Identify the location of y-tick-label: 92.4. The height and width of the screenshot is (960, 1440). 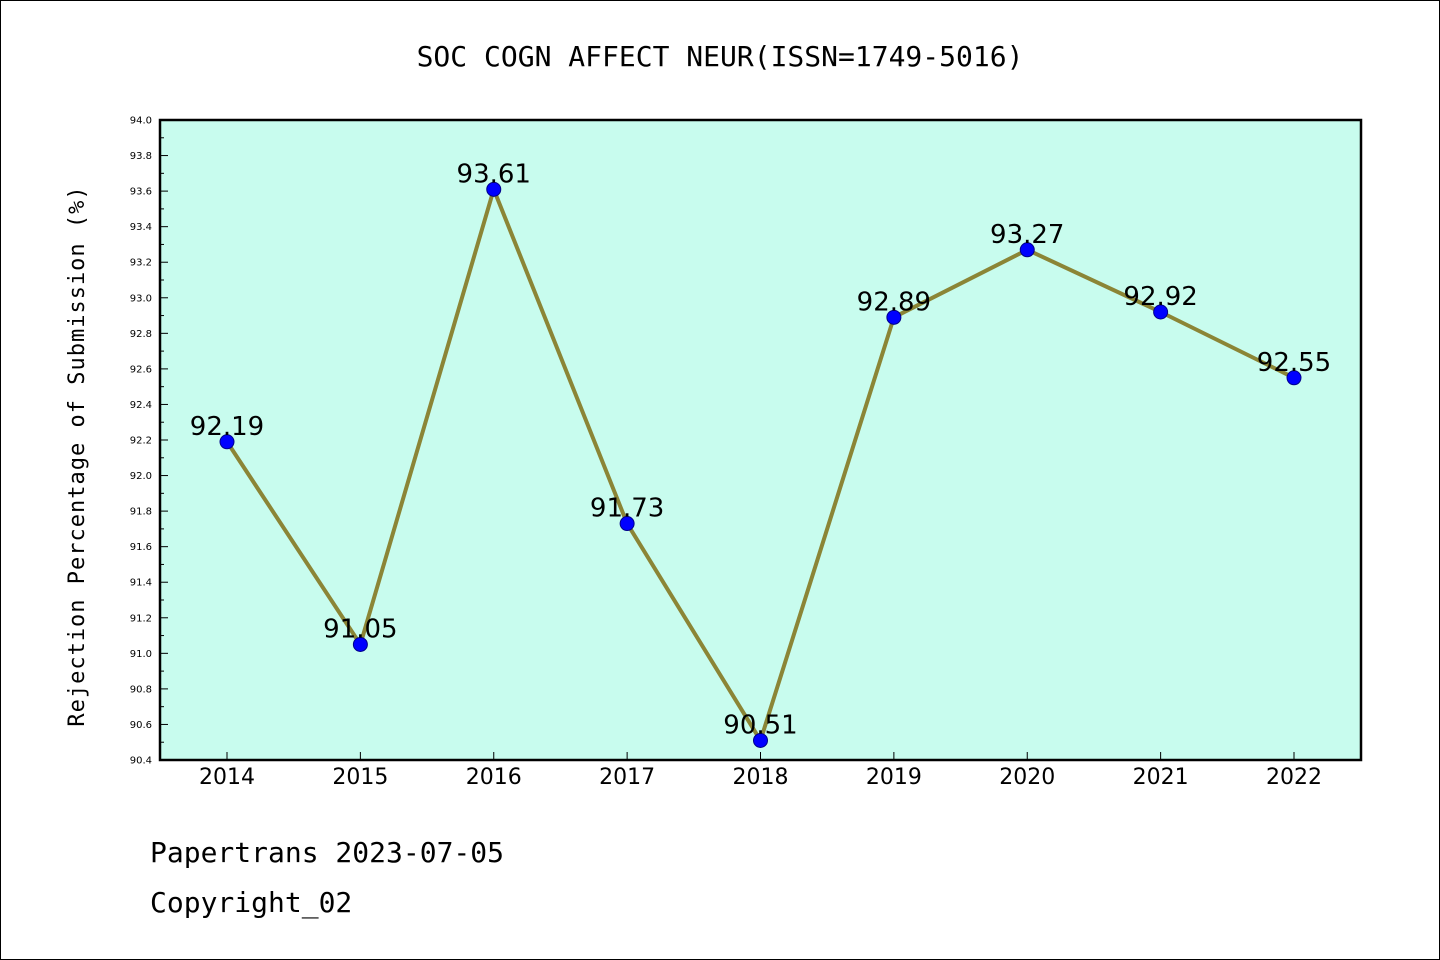
(141, 405).